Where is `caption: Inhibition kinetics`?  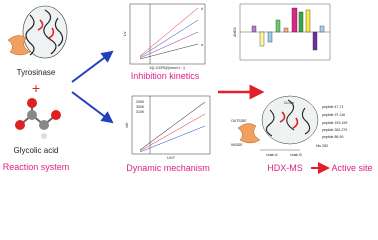
caption: Inhibition kinetics is located at coordinates (165, 76).